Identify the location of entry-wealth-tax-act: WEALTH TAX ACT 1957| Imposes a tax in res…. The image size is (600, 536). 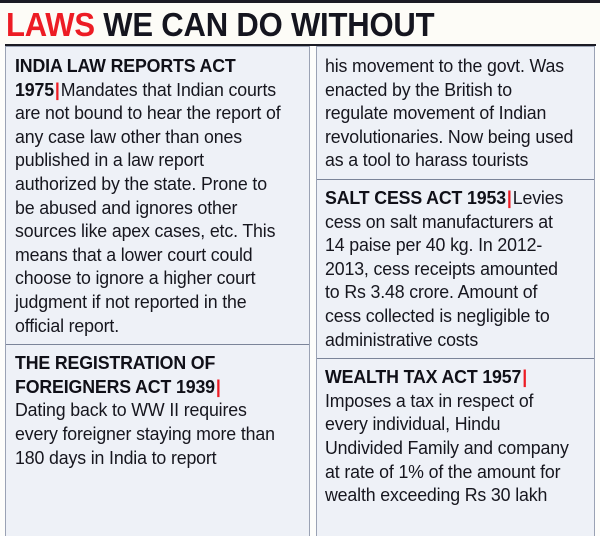
(455, 436).